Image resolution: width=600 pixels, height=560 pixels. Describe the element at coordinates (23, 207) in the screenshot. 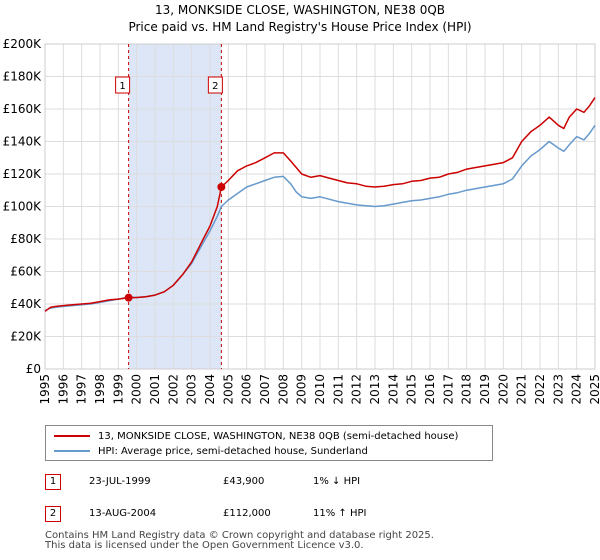

I see `y-tick-label: £100K` at that location.